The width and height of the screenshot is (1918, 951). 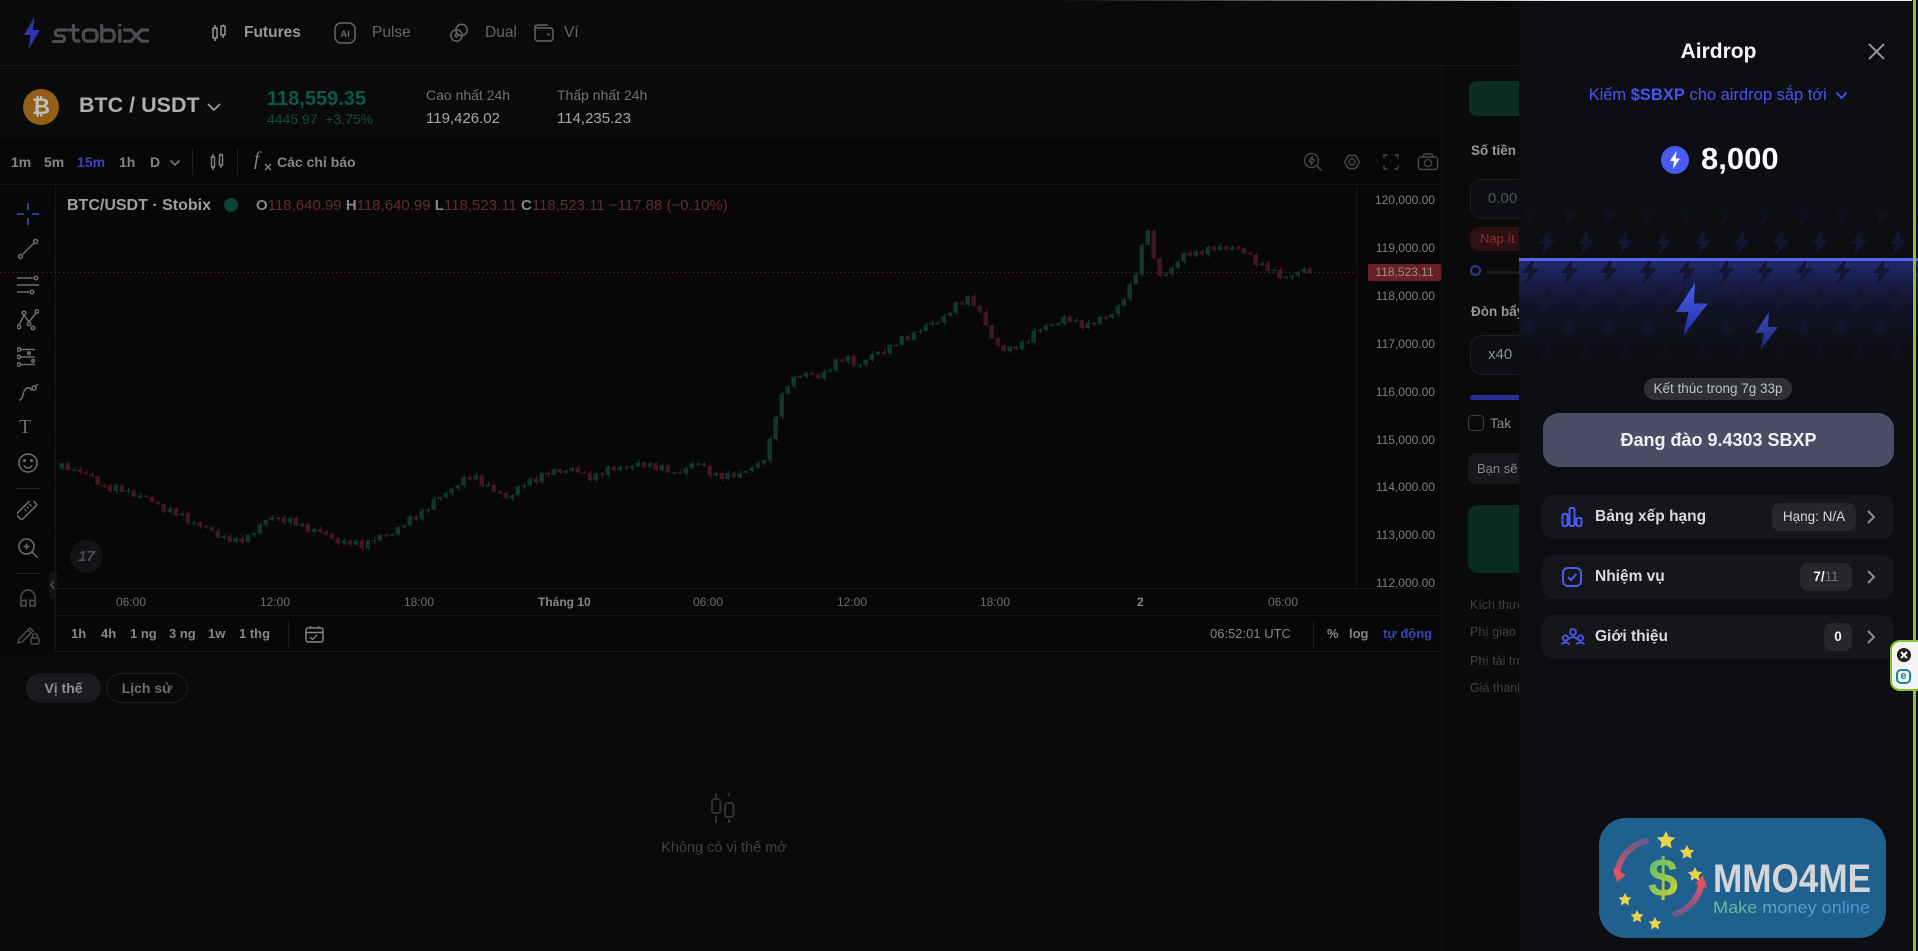 I want to click on svg-text: AI, so click(x=345, y=34).